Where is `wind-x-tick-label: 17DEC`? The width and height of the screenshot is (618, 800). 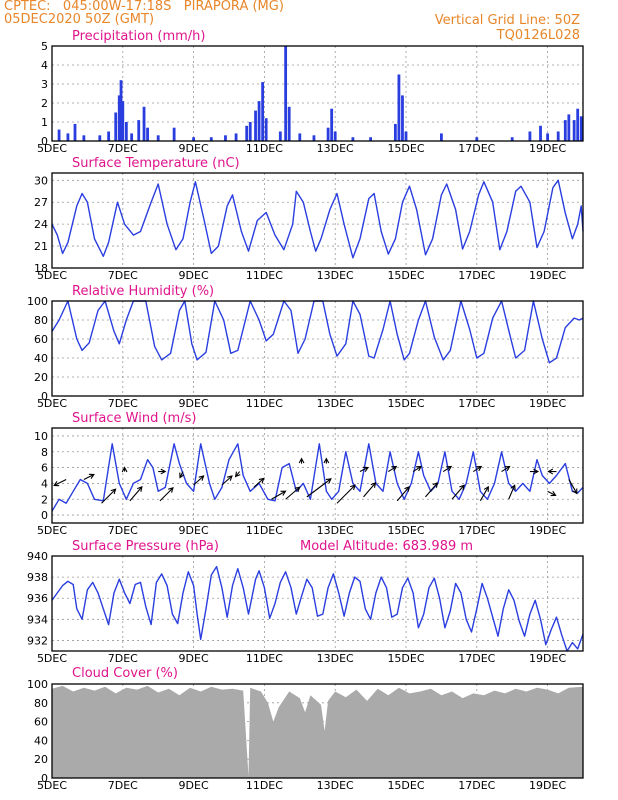
wind-x-tick-label: 17DEC is located at coordinates (476, 530).